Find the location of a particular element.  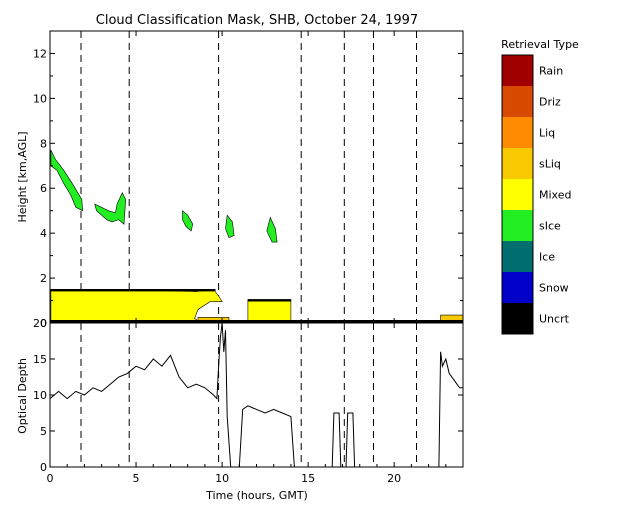

mask-y-axis-label: Height [km,AGL] is located at coordinates (22, 176).